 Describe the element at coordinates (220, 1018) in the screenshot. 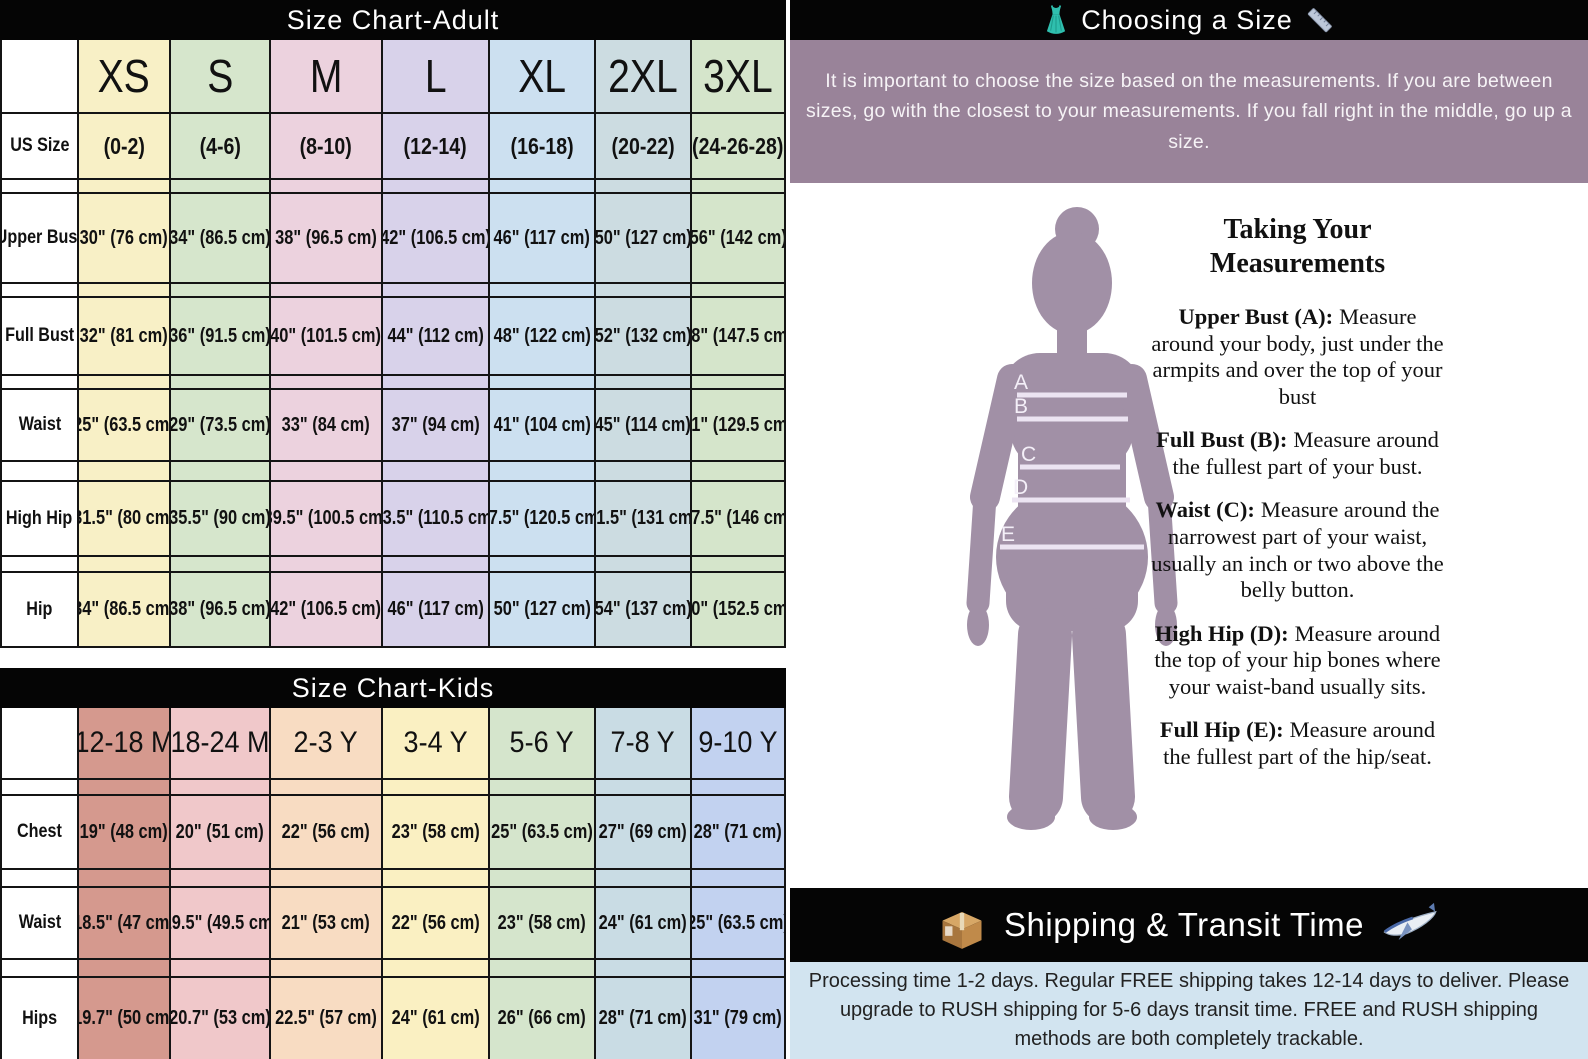

I see `size-cell: 20.7" (53 cm)` at that location.